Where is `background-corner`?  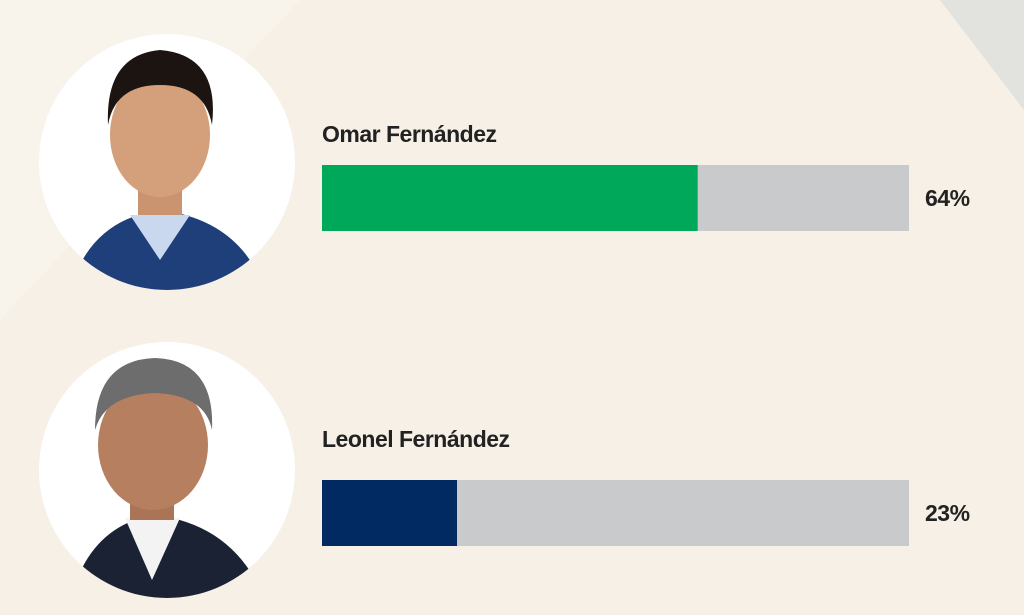
background-corner is located at coordinates (982, 55).